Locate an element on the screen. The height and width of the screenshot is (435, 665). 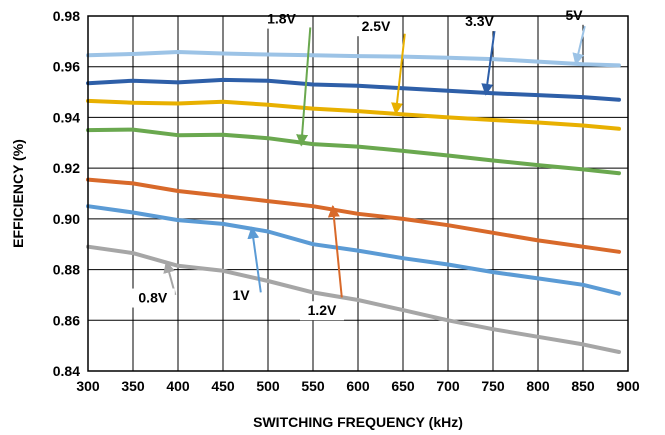
annotation-label-1v: 1V is located at coordinates (241, 295).